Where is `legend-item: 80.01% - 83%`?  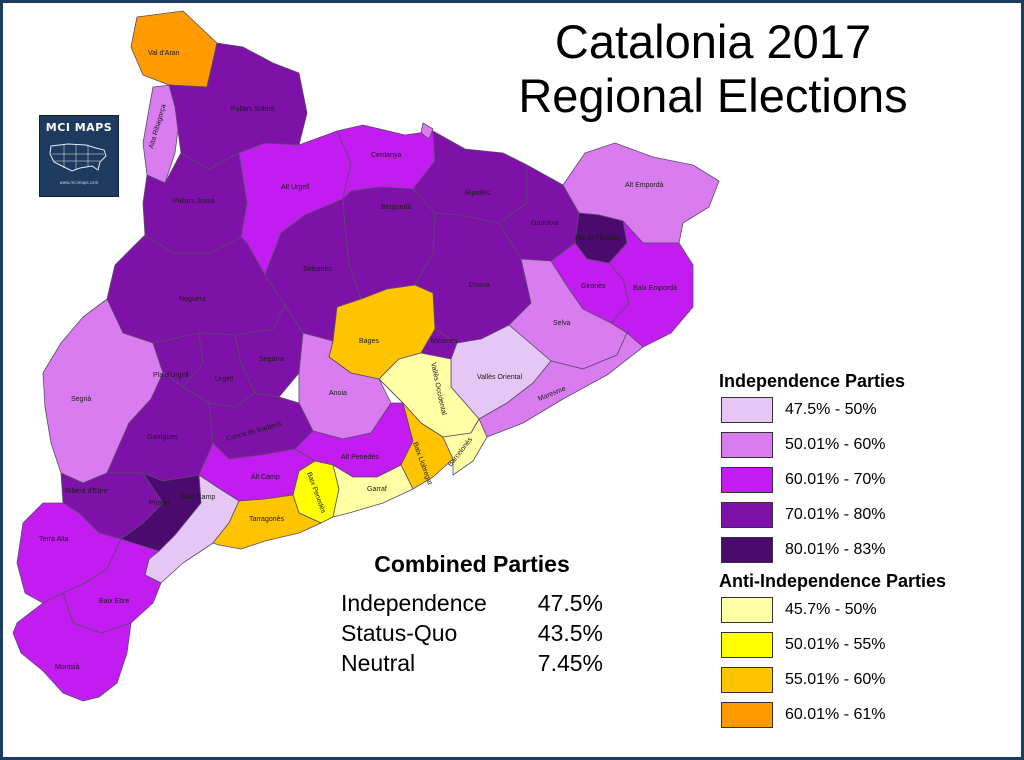
legend-item: 80.01% - 83% is located at coordinates (869, 549).